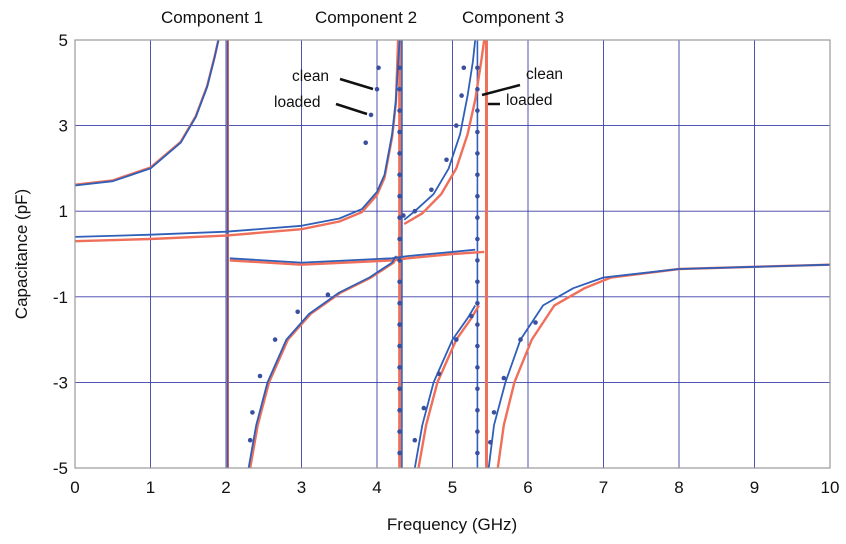 This screenshot has height=544, width=846. I want to click on x-tick-label: 7, so click(603, 487).